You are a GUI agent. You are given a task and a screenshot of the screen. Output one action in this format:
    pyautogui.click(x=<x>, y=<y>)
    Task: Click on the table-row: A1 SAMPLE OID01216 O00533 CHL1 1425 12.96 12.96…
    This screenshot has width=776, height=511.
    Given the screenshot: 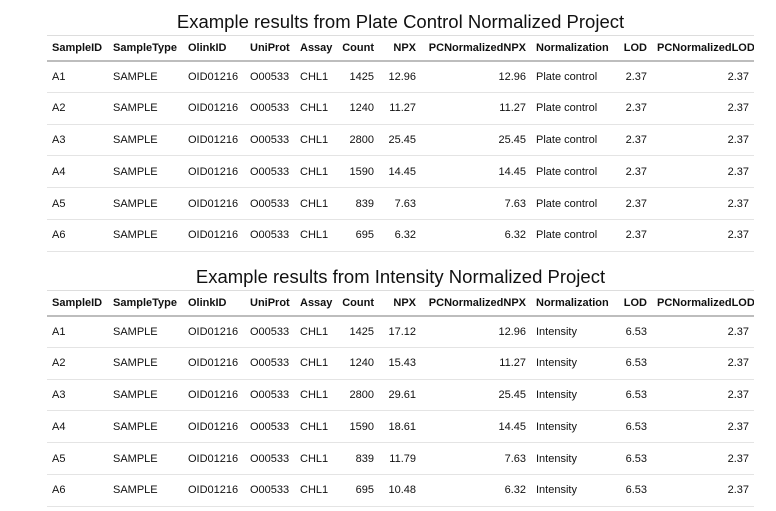 What is the action you would take?
    pyautogui.click(x=400, y=77)
    